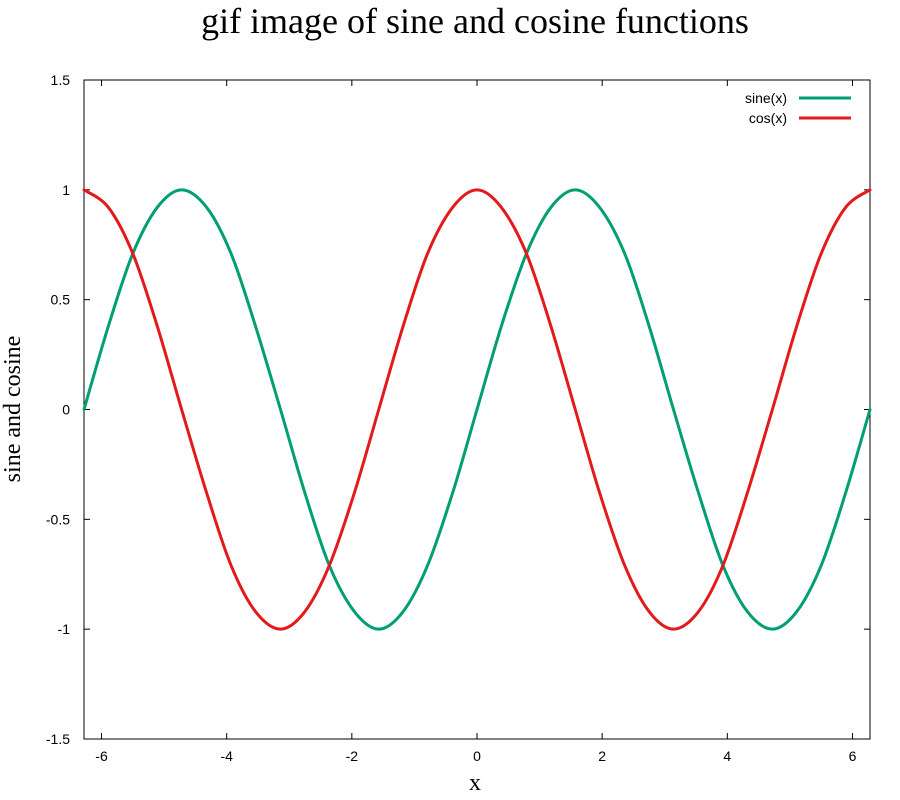 This screenshot has width=900, height=800. I want to click on legend-label: cos(x), so click(768, 118).